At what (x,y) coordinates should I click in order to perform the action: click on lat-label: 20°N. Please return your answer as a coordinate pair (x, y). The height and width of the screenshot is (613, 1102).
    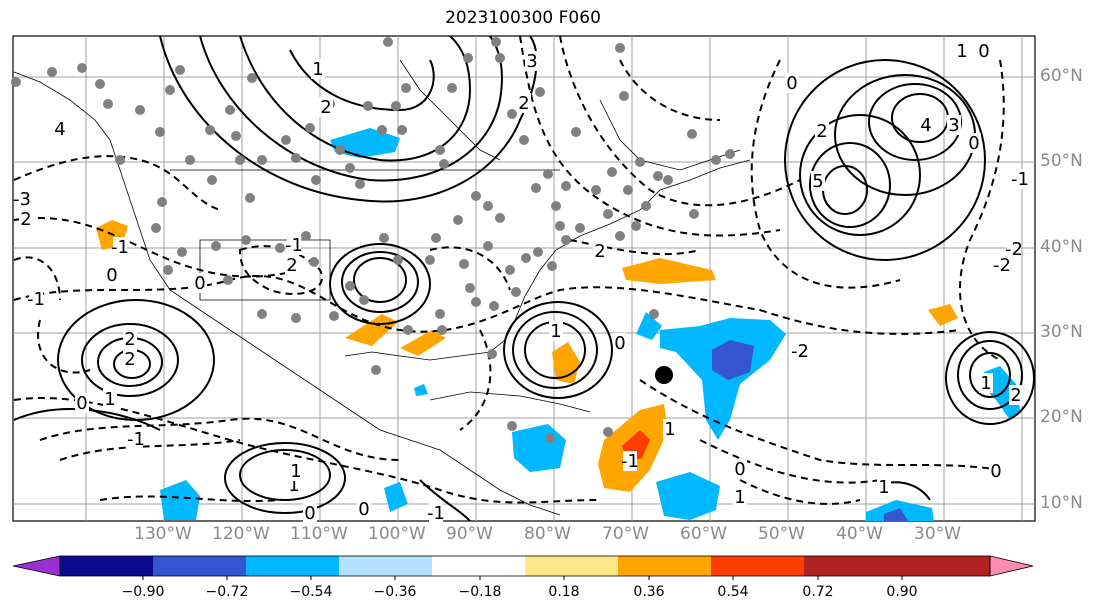
    Looking at the image, I should click on (1061, 417).